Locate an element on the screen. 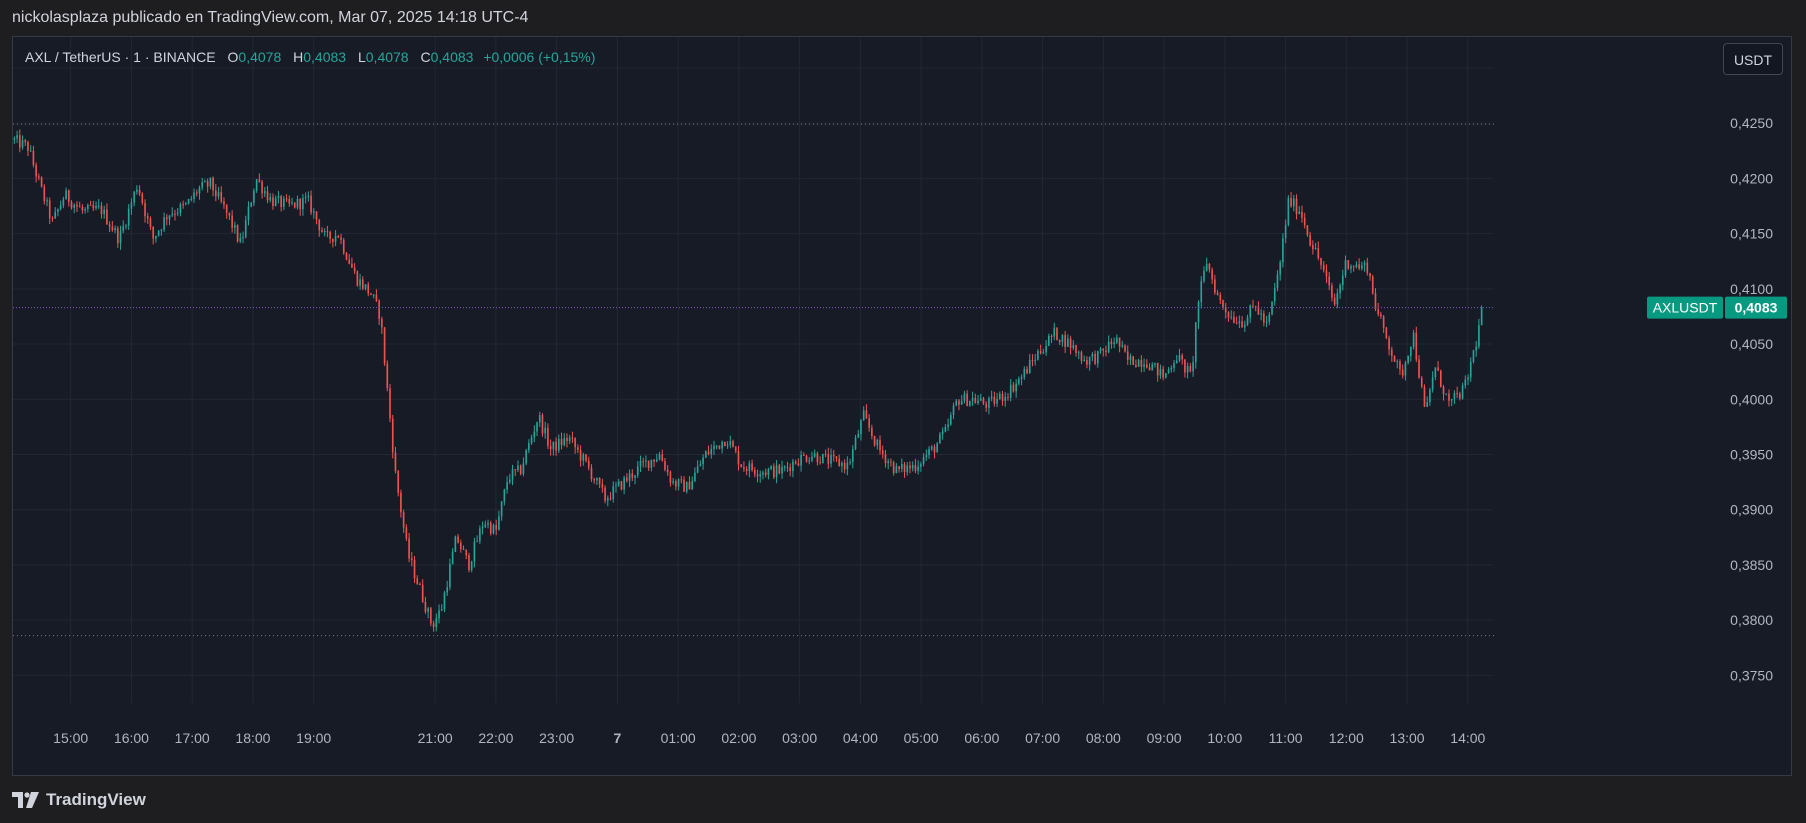 The width and height of the screenshot is (1806, 823). y-tick-label: 0,3900 is located at coordinates (1751, 510).